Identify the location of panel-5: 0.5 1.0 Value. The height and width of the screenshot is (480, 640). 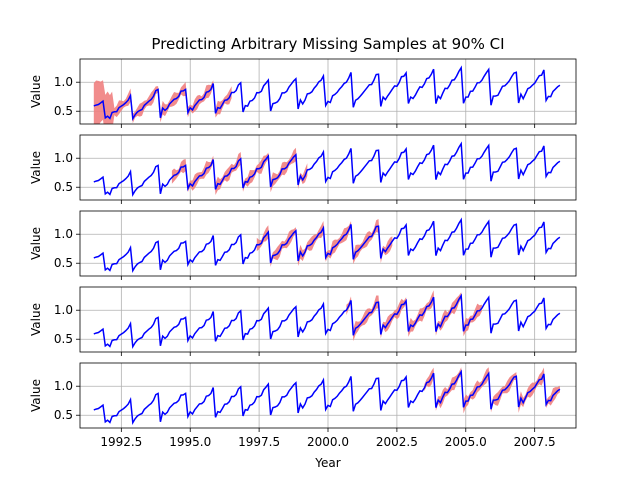
(303, 397).